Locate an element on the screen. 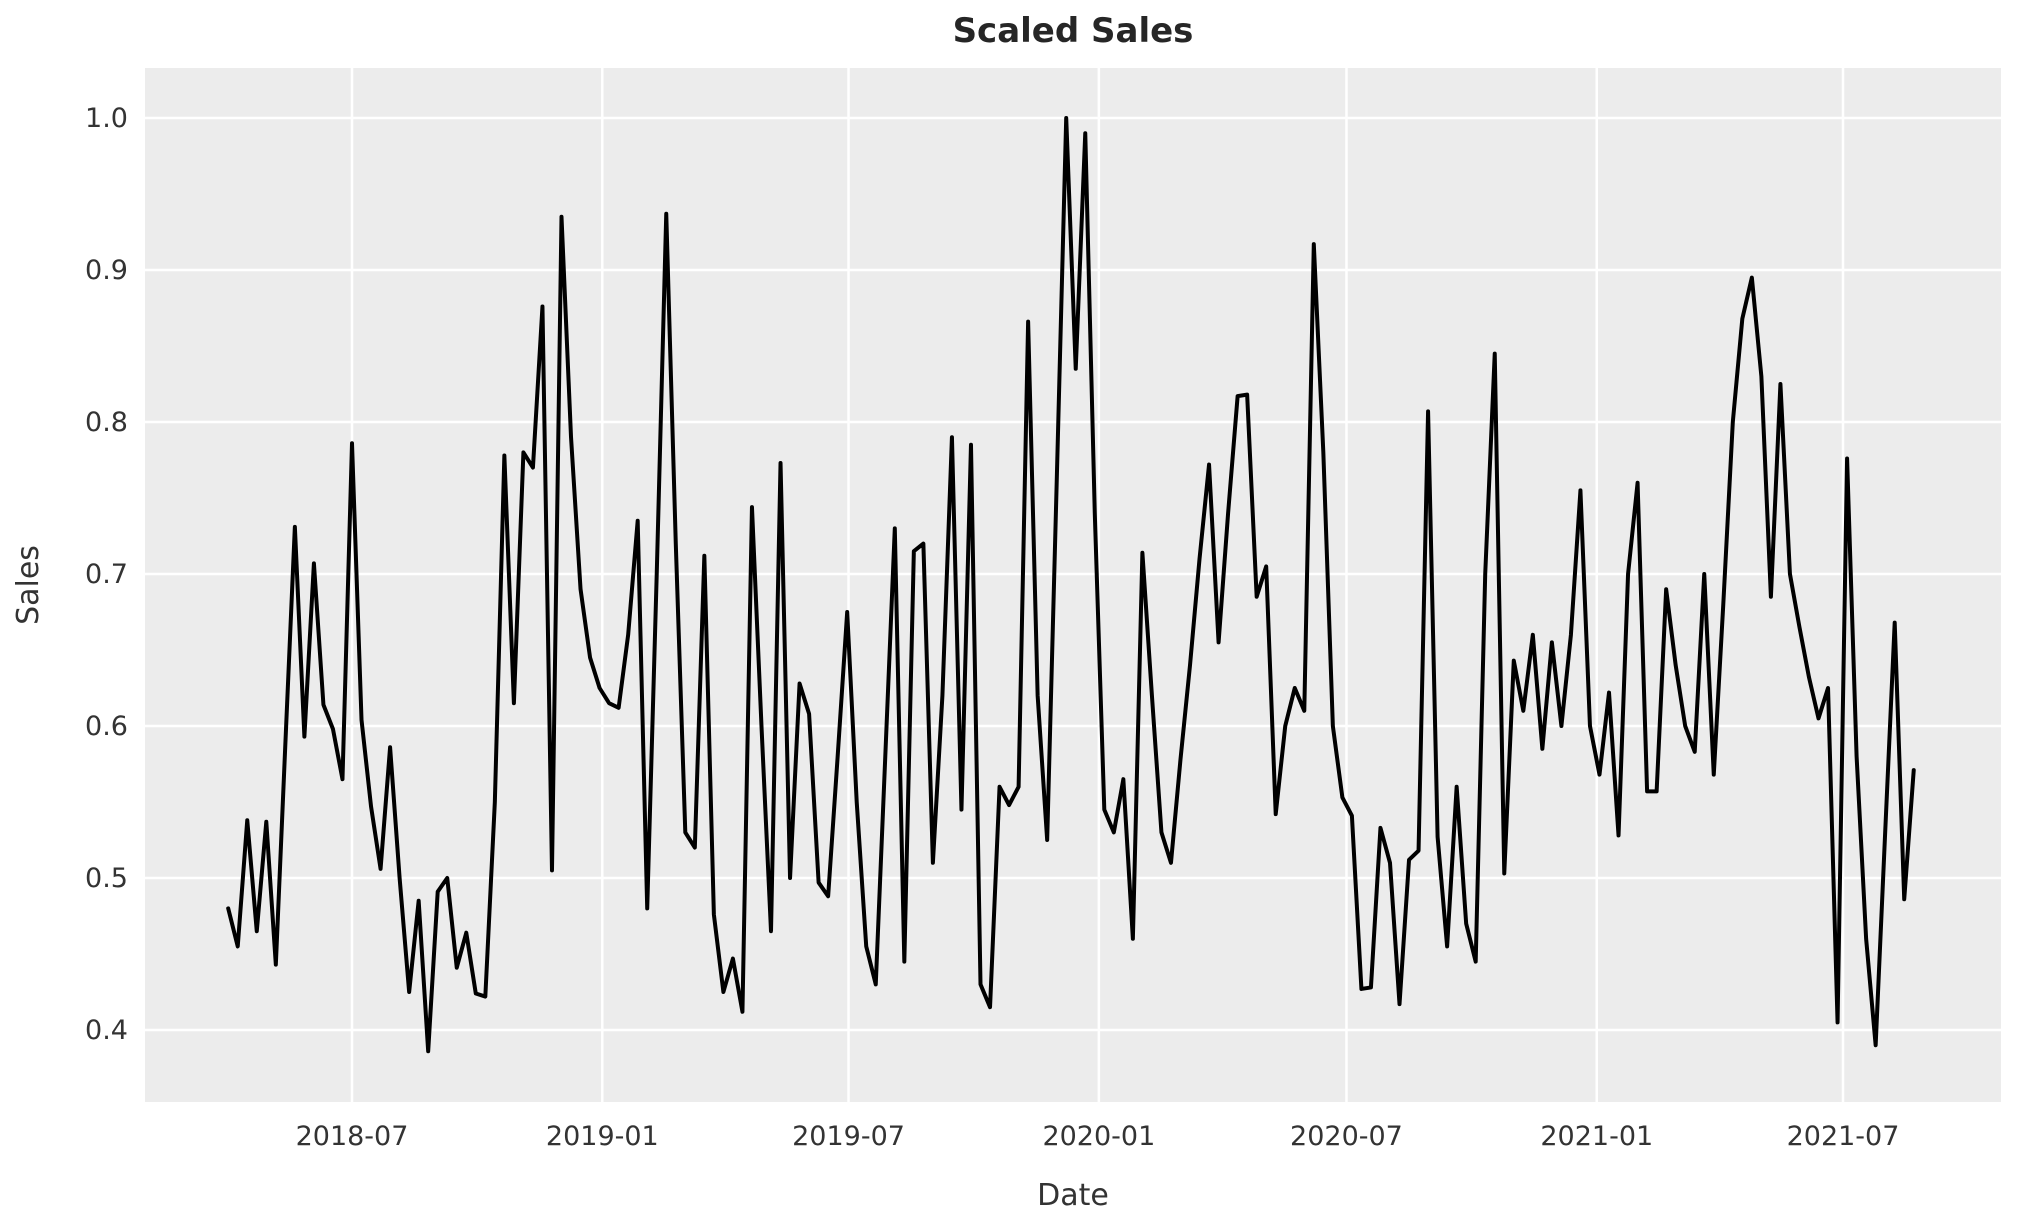  y-tick-label: 0.9 is located at coordinates (106, 270).